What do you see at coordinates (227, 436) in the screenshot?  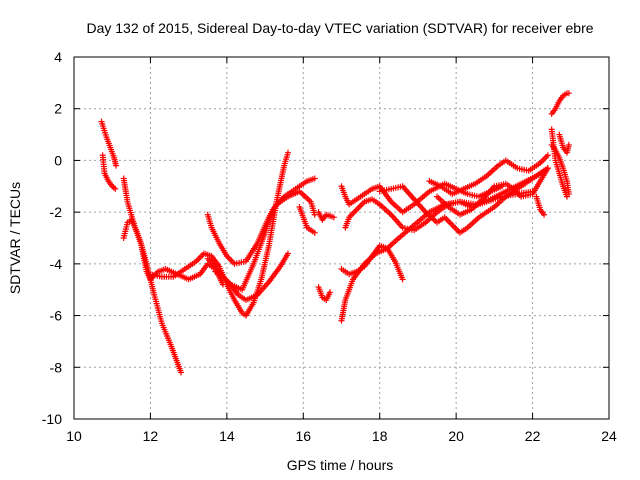 I see `x-tick-label: 14` at bounding box center [227, 436].